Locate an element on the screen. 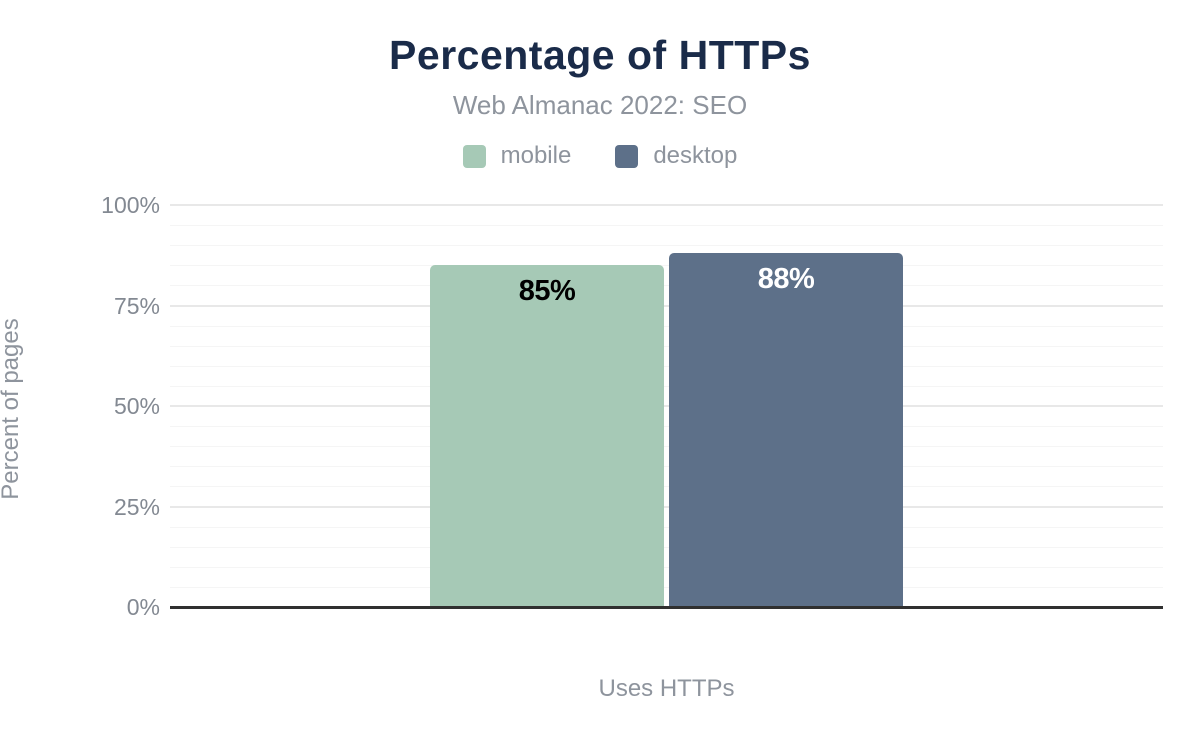 The width and height of the screenshot is (1200, 742). bar-desktop: 88% is located at coordinates (786, 430).